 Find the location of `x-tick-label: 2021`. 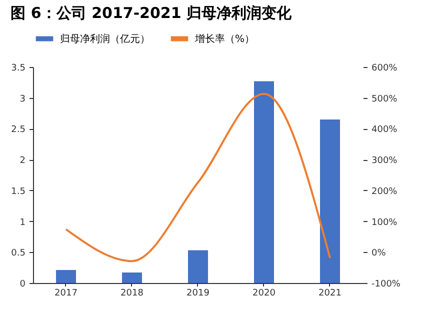

x-tick-label: 2021 is located at coordinates (330, 293).